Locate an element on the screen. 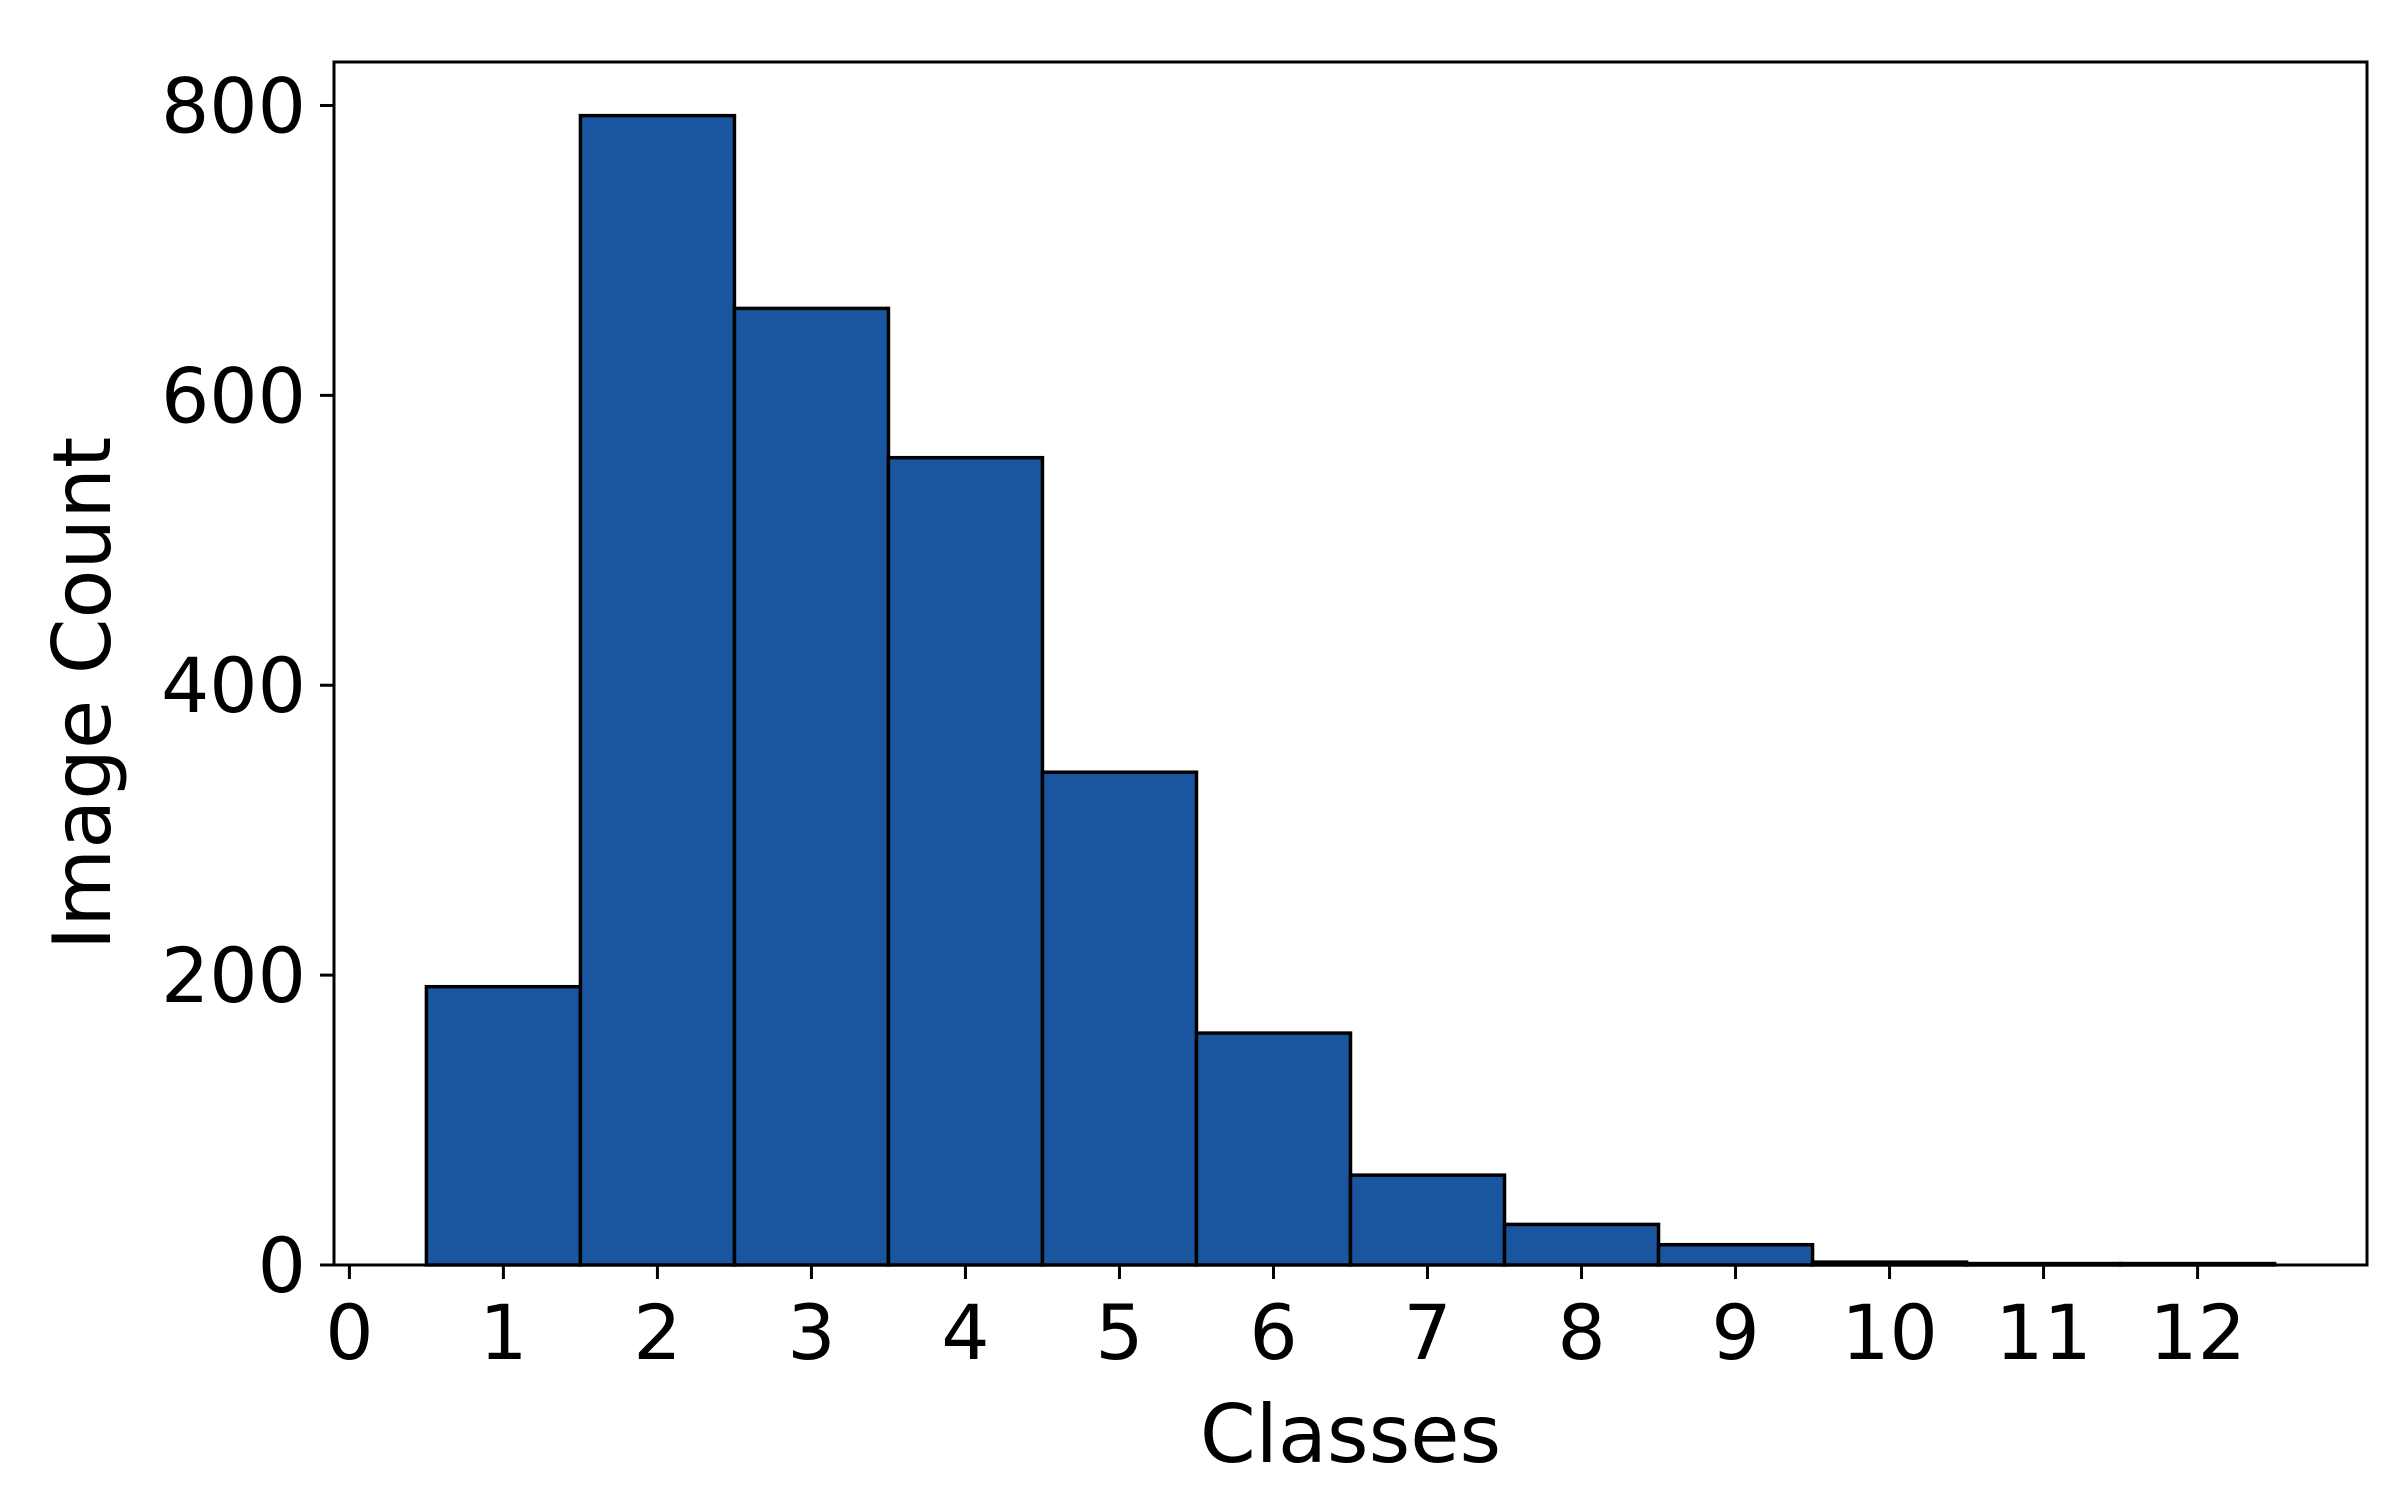  x-tick-label-1: 1 is located at coordinates (503, 1332).